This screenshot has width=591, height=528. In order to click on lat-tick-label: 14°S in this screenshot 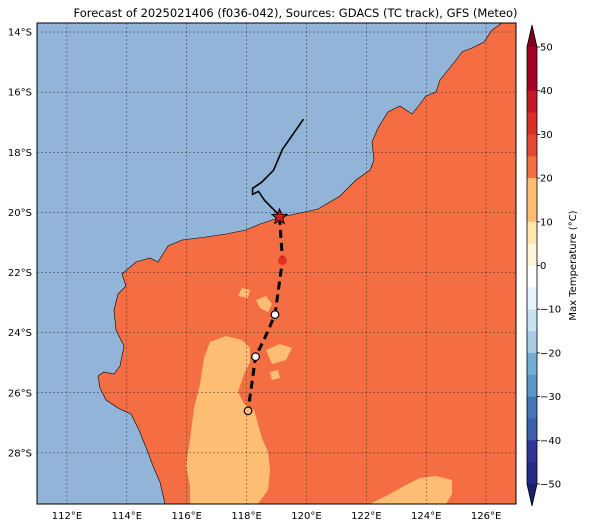, I will do `click(20, 33)`.